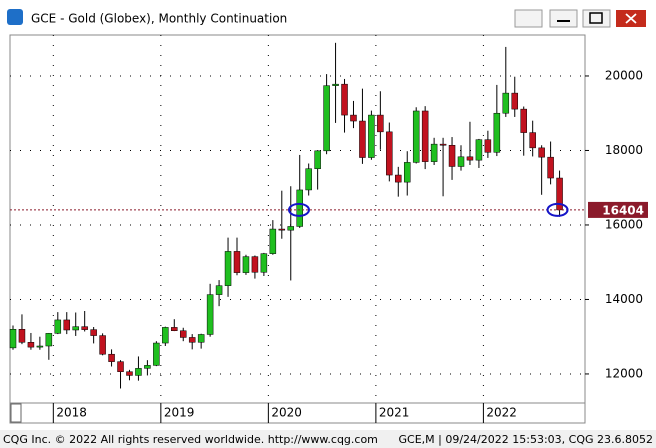  Describe the element at coordinates (596, 18) in the screenshot. I see `maximize-icon` at that location.